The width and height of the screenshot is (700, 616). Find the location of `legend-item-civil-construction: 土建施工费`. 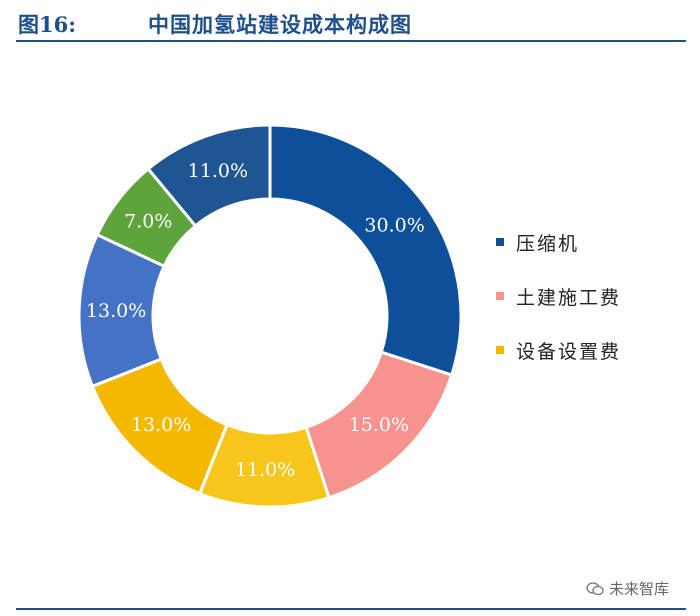

legend-item-civil-construction: 土建施工费 is located at coordinates (558, 296).